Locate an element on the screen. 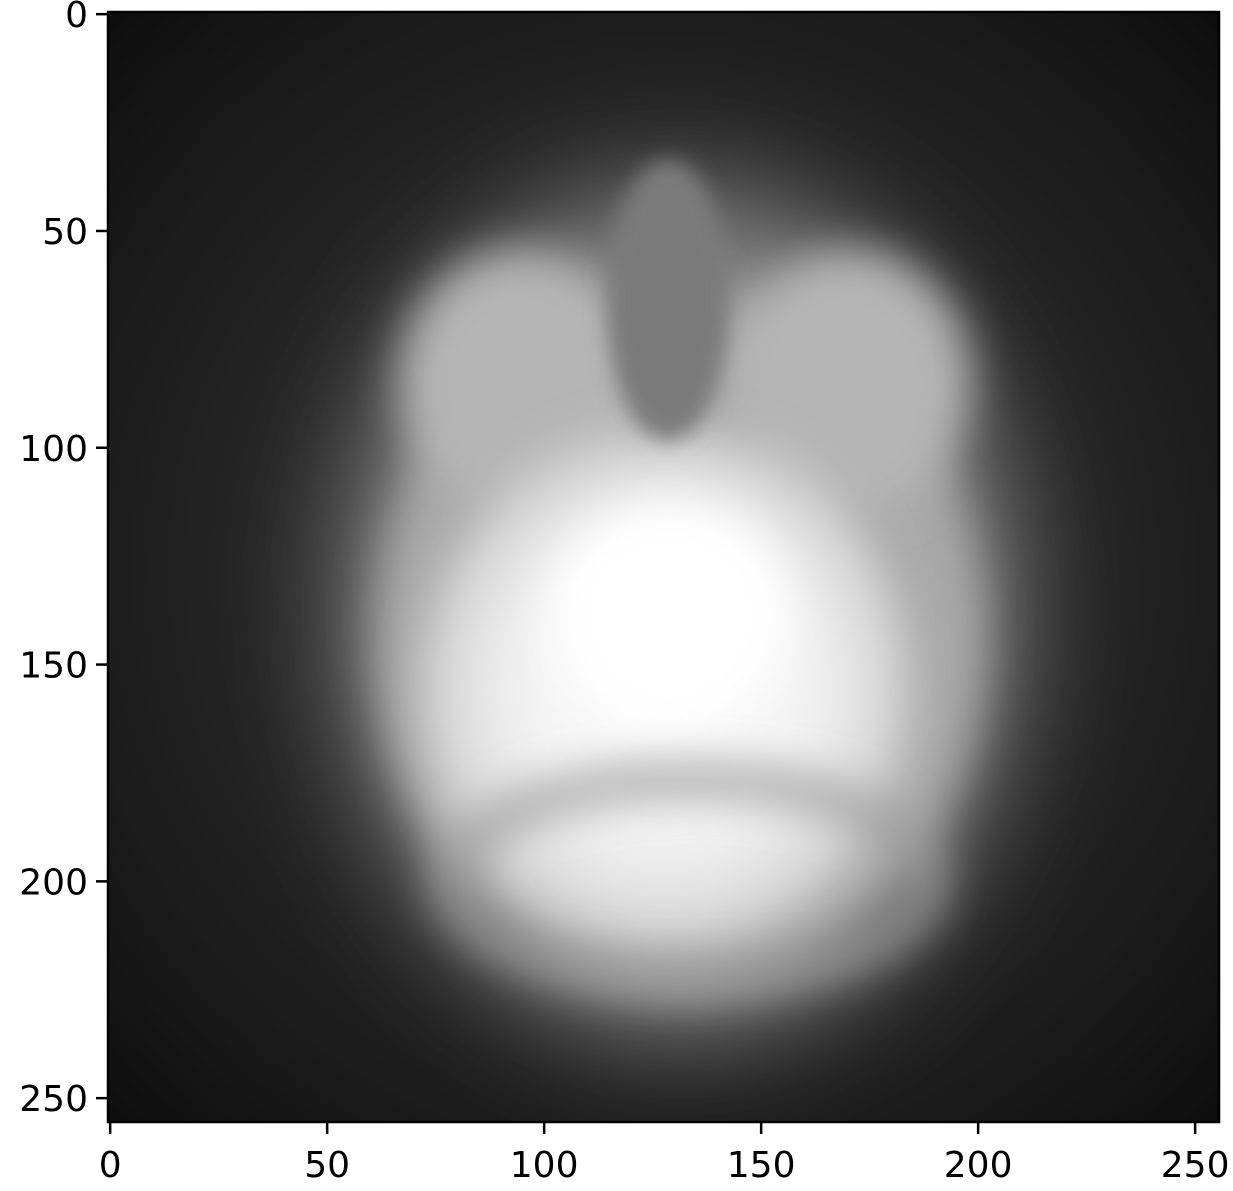 This screenshot has height=1191, width=1233. x-tick-label: 50 is located at coordinates (327, 1165).